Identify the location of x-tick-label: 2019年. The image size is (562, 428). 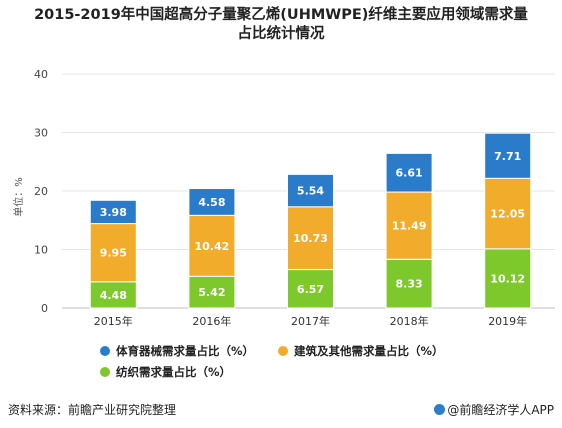
(507, 321).